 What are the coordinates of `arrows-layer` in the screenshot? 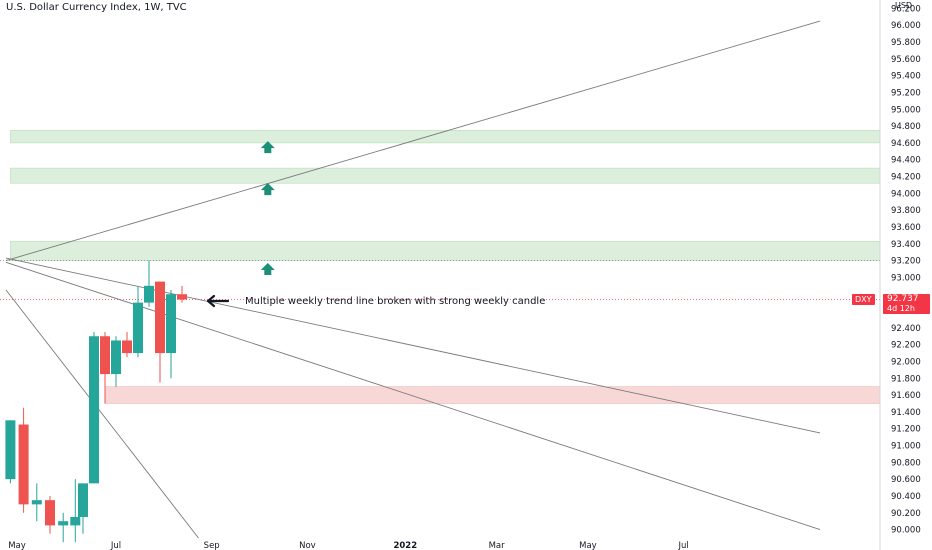 It's located at (267, 208).